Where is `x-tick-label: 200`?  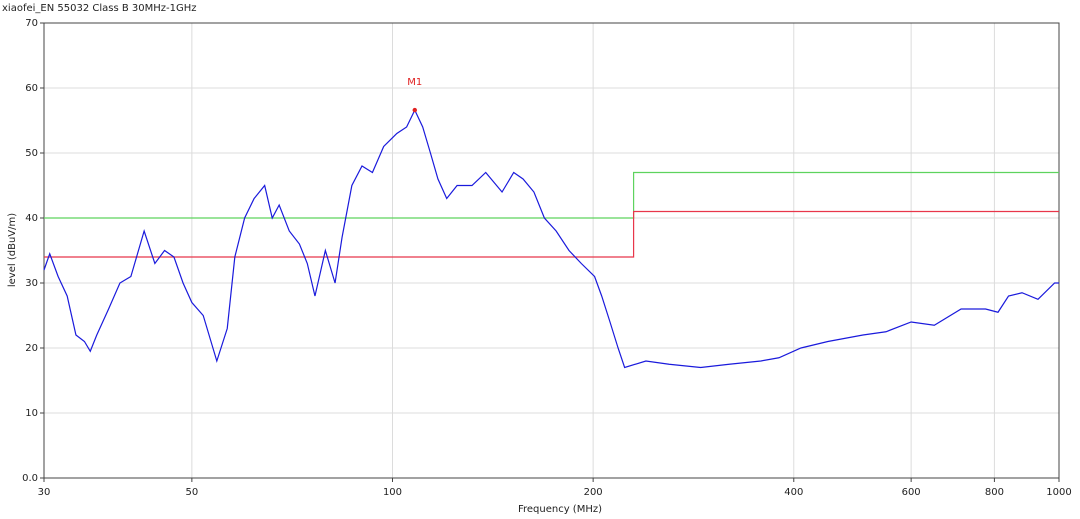 x-tick-label: 200 is located at coordinates (593, 492).